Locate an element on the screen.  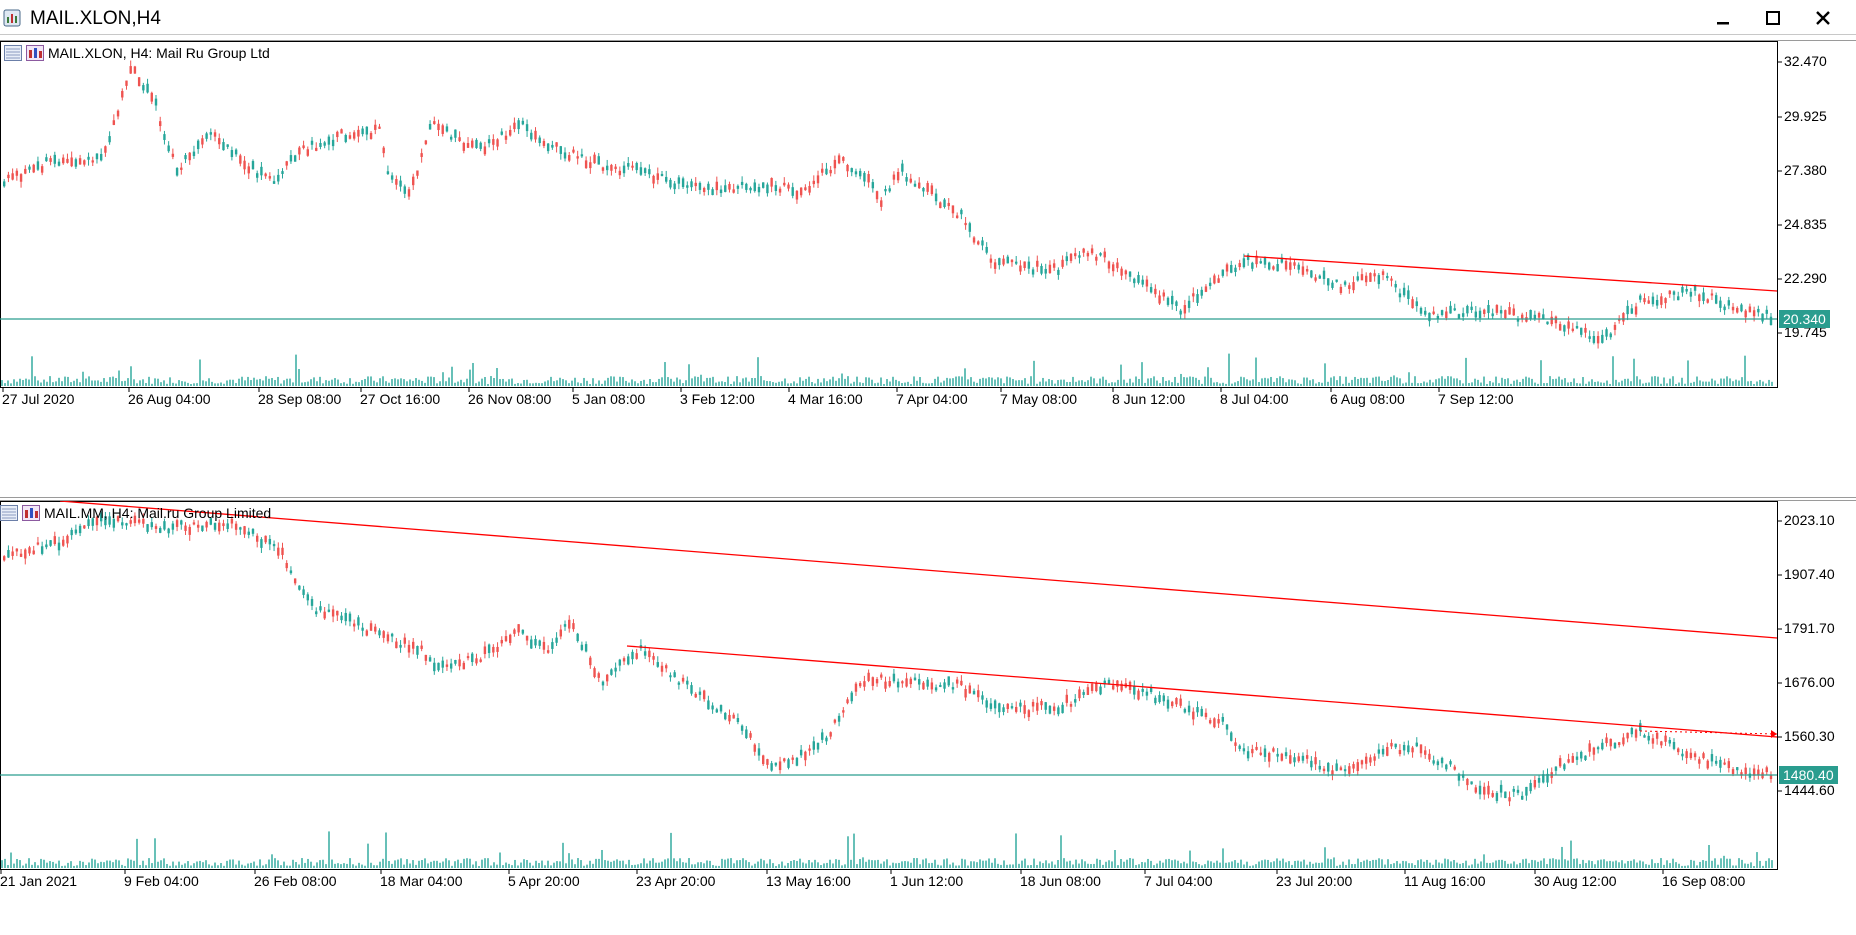
time-axis-label: 27 Jul 2020 is located at coordinates (38, 399).